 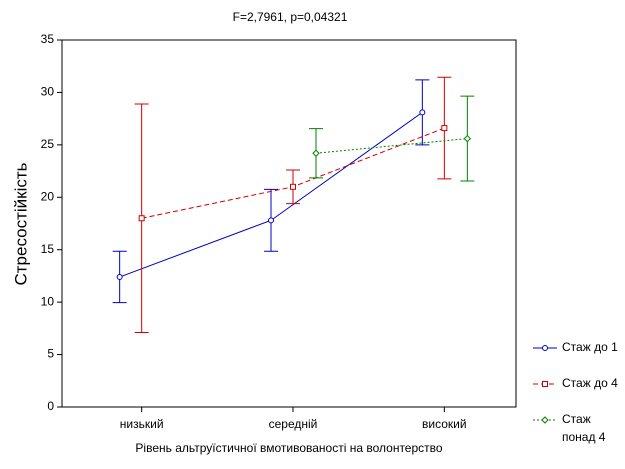 What do you see at coordinates (48, 144) in the screenshot?
I see `y-tick-label: 25` at bounding box center [48, 144].